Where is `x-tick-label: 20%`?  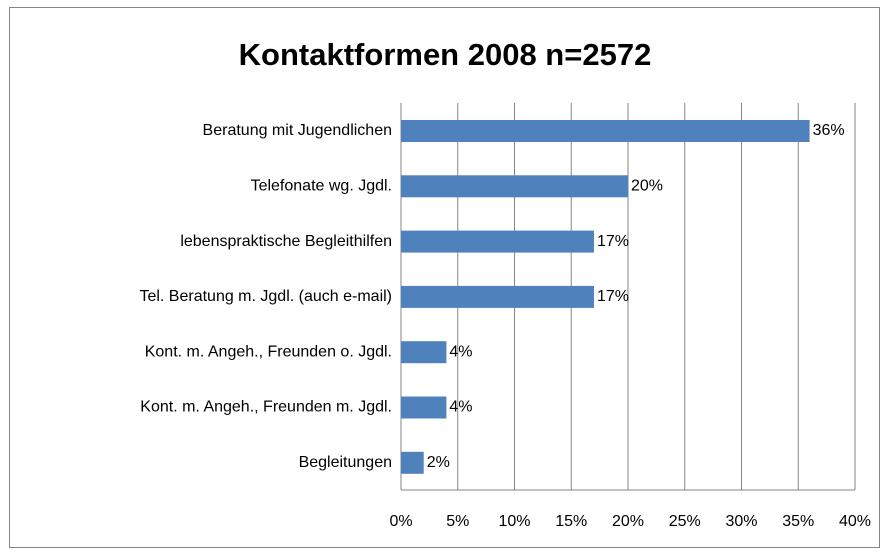
x-tick-label: 20% is located at coordinates (628, 521).